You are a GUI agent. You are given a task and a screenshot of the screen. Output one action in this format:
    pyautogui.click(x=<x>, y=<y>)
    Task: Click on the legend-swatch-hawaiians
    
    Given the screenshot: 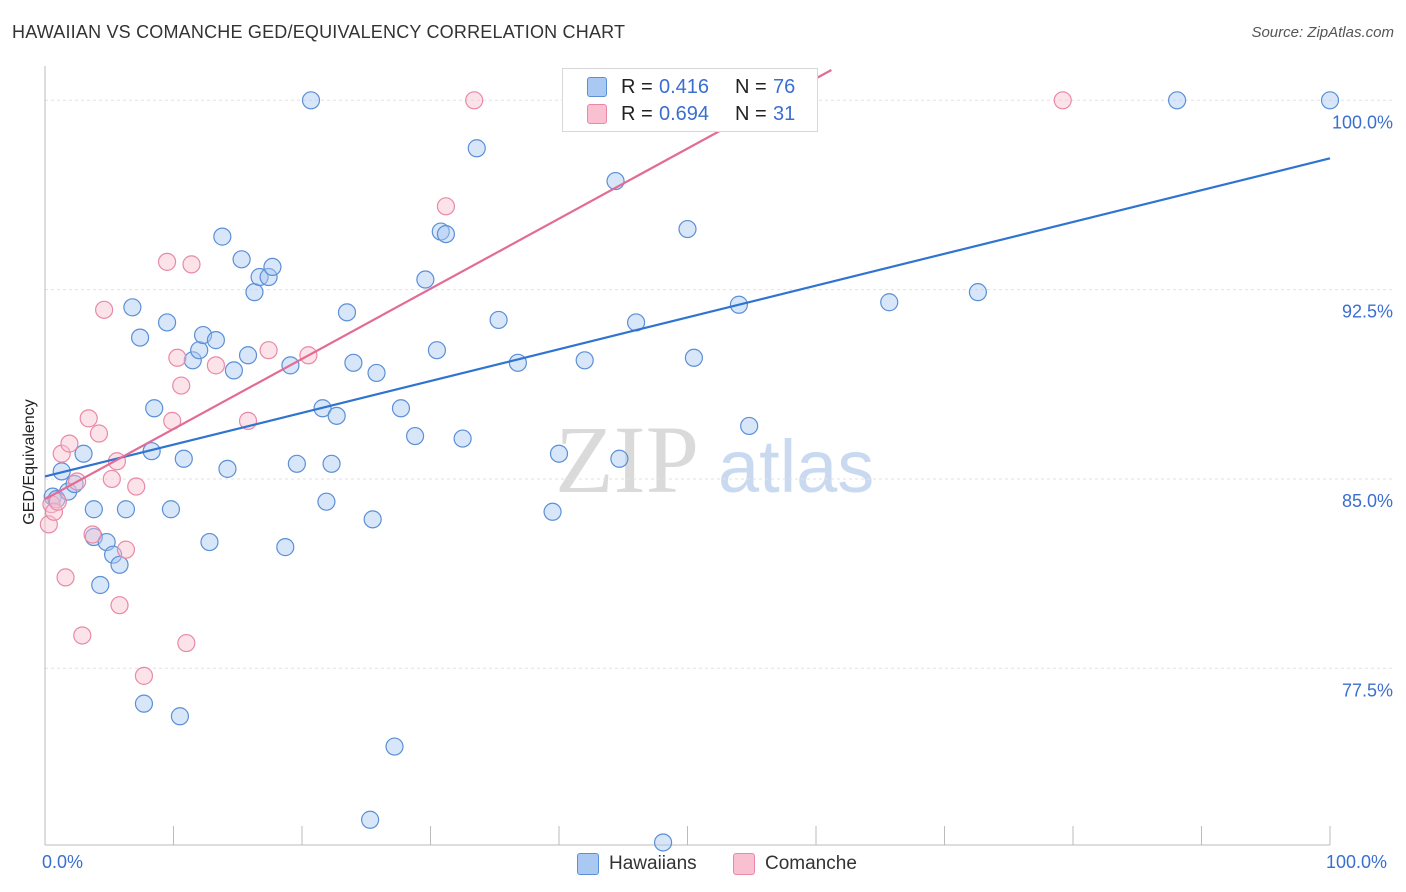 What is the action you would take?
    pyautogui.click(x=597, y=87)
    